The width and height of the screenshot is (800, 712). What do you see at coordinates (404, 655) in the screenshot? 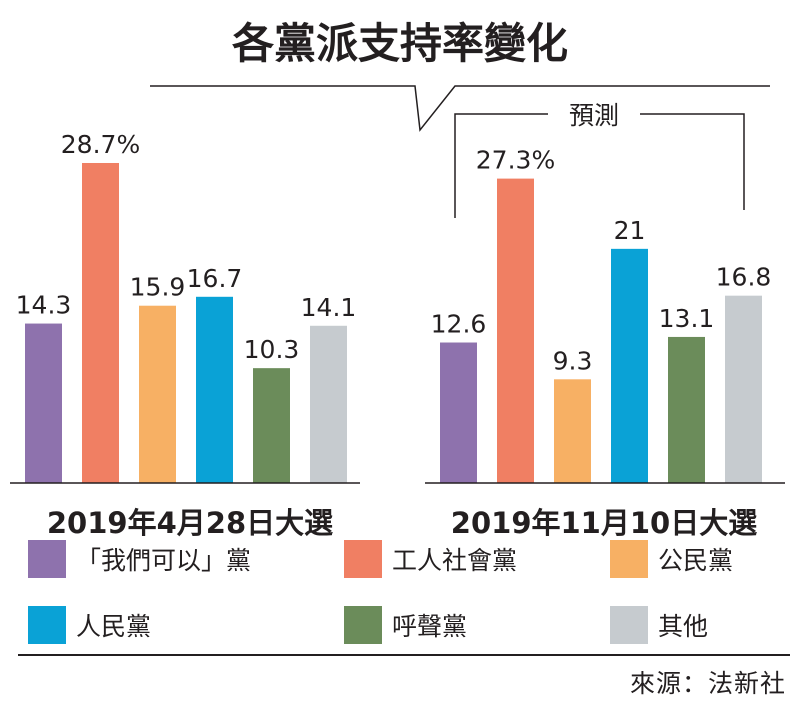
I see `bottom-divider` at bounding box center [404, 655].